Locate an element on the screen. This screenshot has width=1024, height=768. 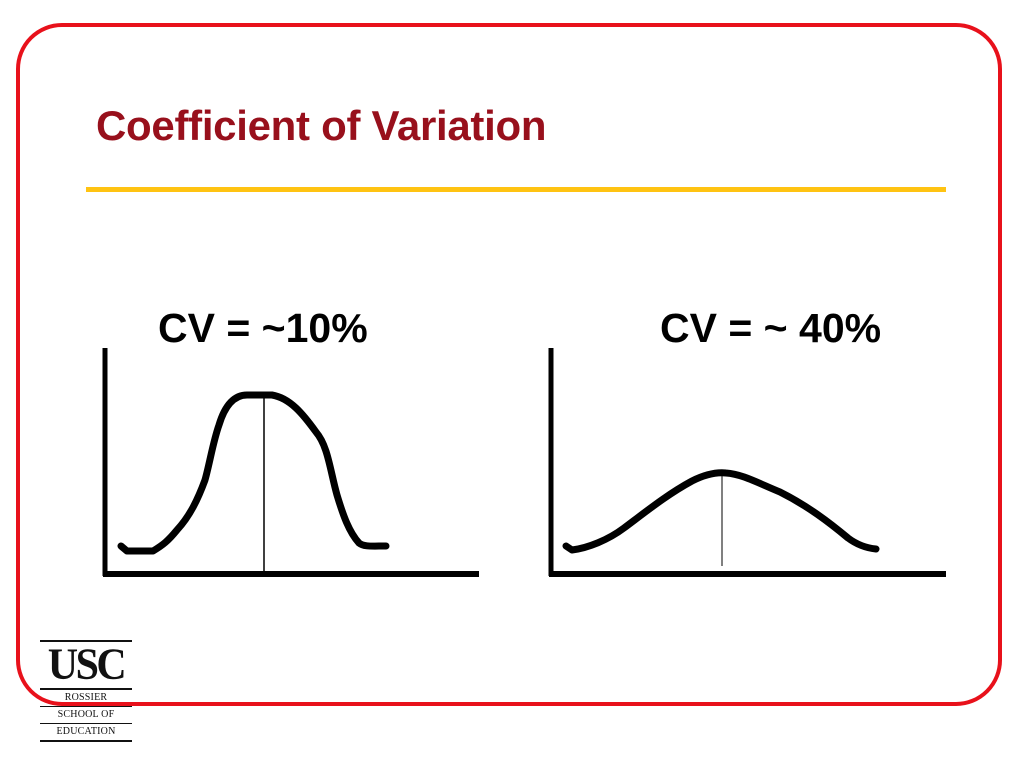
cv-label-right: CV = ~ 40% is located at coordinates (771, 328).